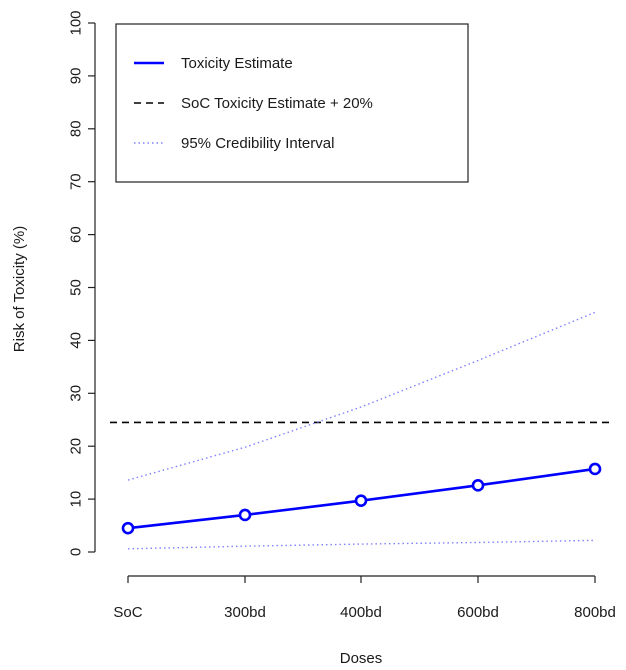 The image size is (626, 670). Describe the element at coordinates (595, 612) in the screenshot. I see `x-tick-label: 800bd` at that location.